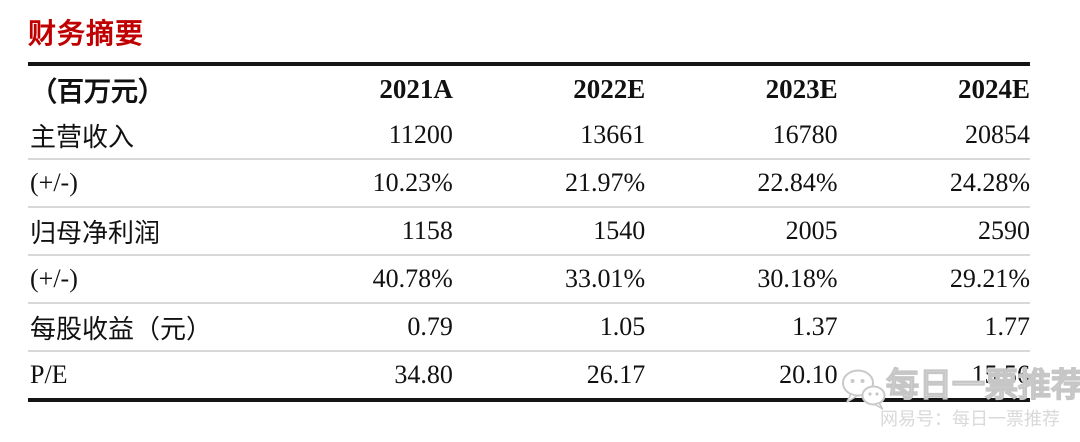 This screenshot has height=442, width=1080. I want to click on cell-value: 1.05, so click(622, 326).